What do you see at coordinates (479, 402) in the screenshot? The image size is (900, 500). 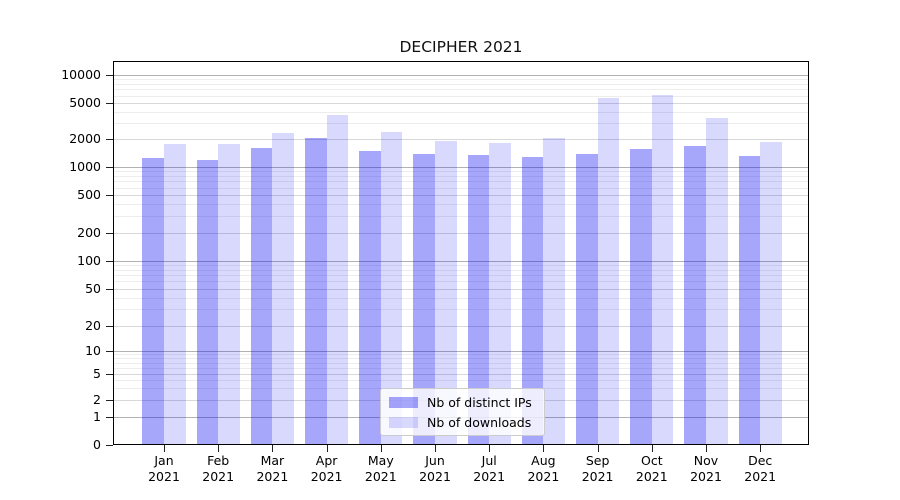 I see `legend-label-distinct-ips: Nb of distinct IPs` at bounding box center [479, 402].